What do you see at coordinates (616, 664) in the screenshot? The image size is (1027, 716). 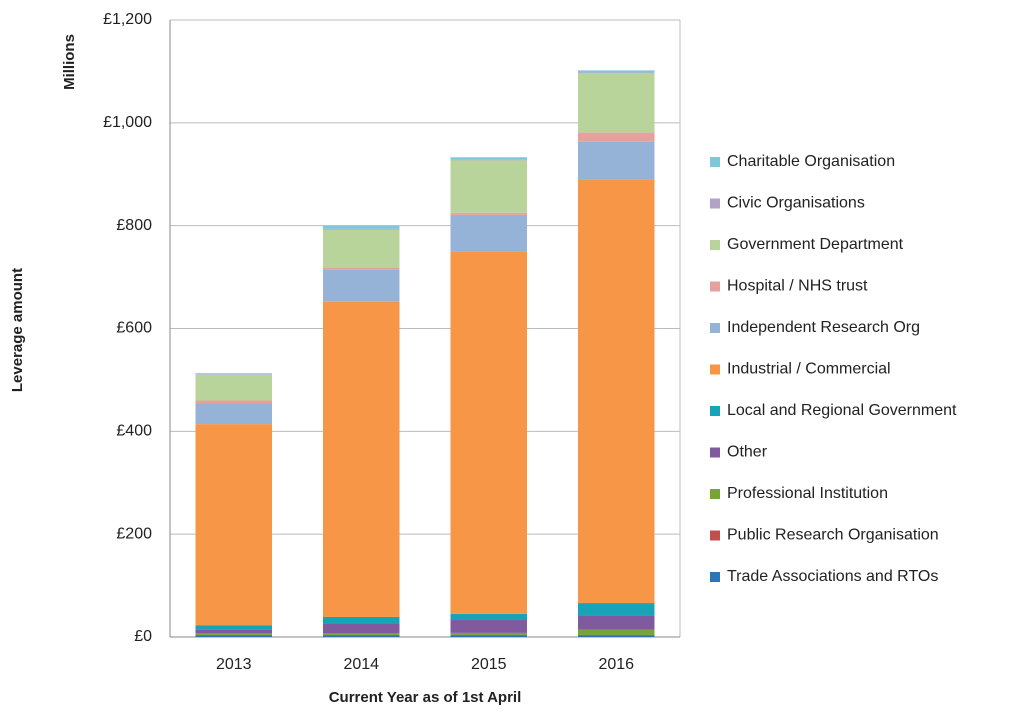 I see `x-tick-label: 2016` at bounding box center [616, 664].